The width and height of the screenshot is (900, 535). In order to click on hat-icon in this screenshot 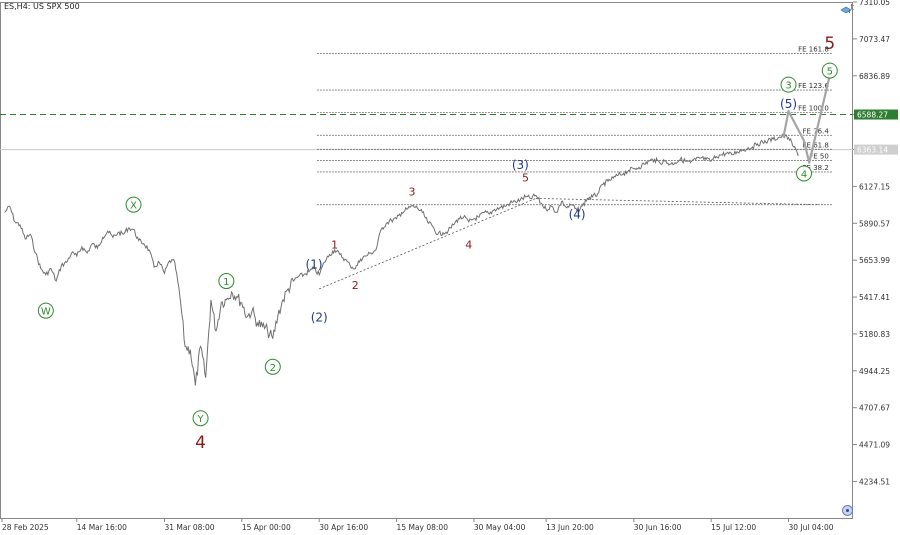, I will do `click(846, 10)`.